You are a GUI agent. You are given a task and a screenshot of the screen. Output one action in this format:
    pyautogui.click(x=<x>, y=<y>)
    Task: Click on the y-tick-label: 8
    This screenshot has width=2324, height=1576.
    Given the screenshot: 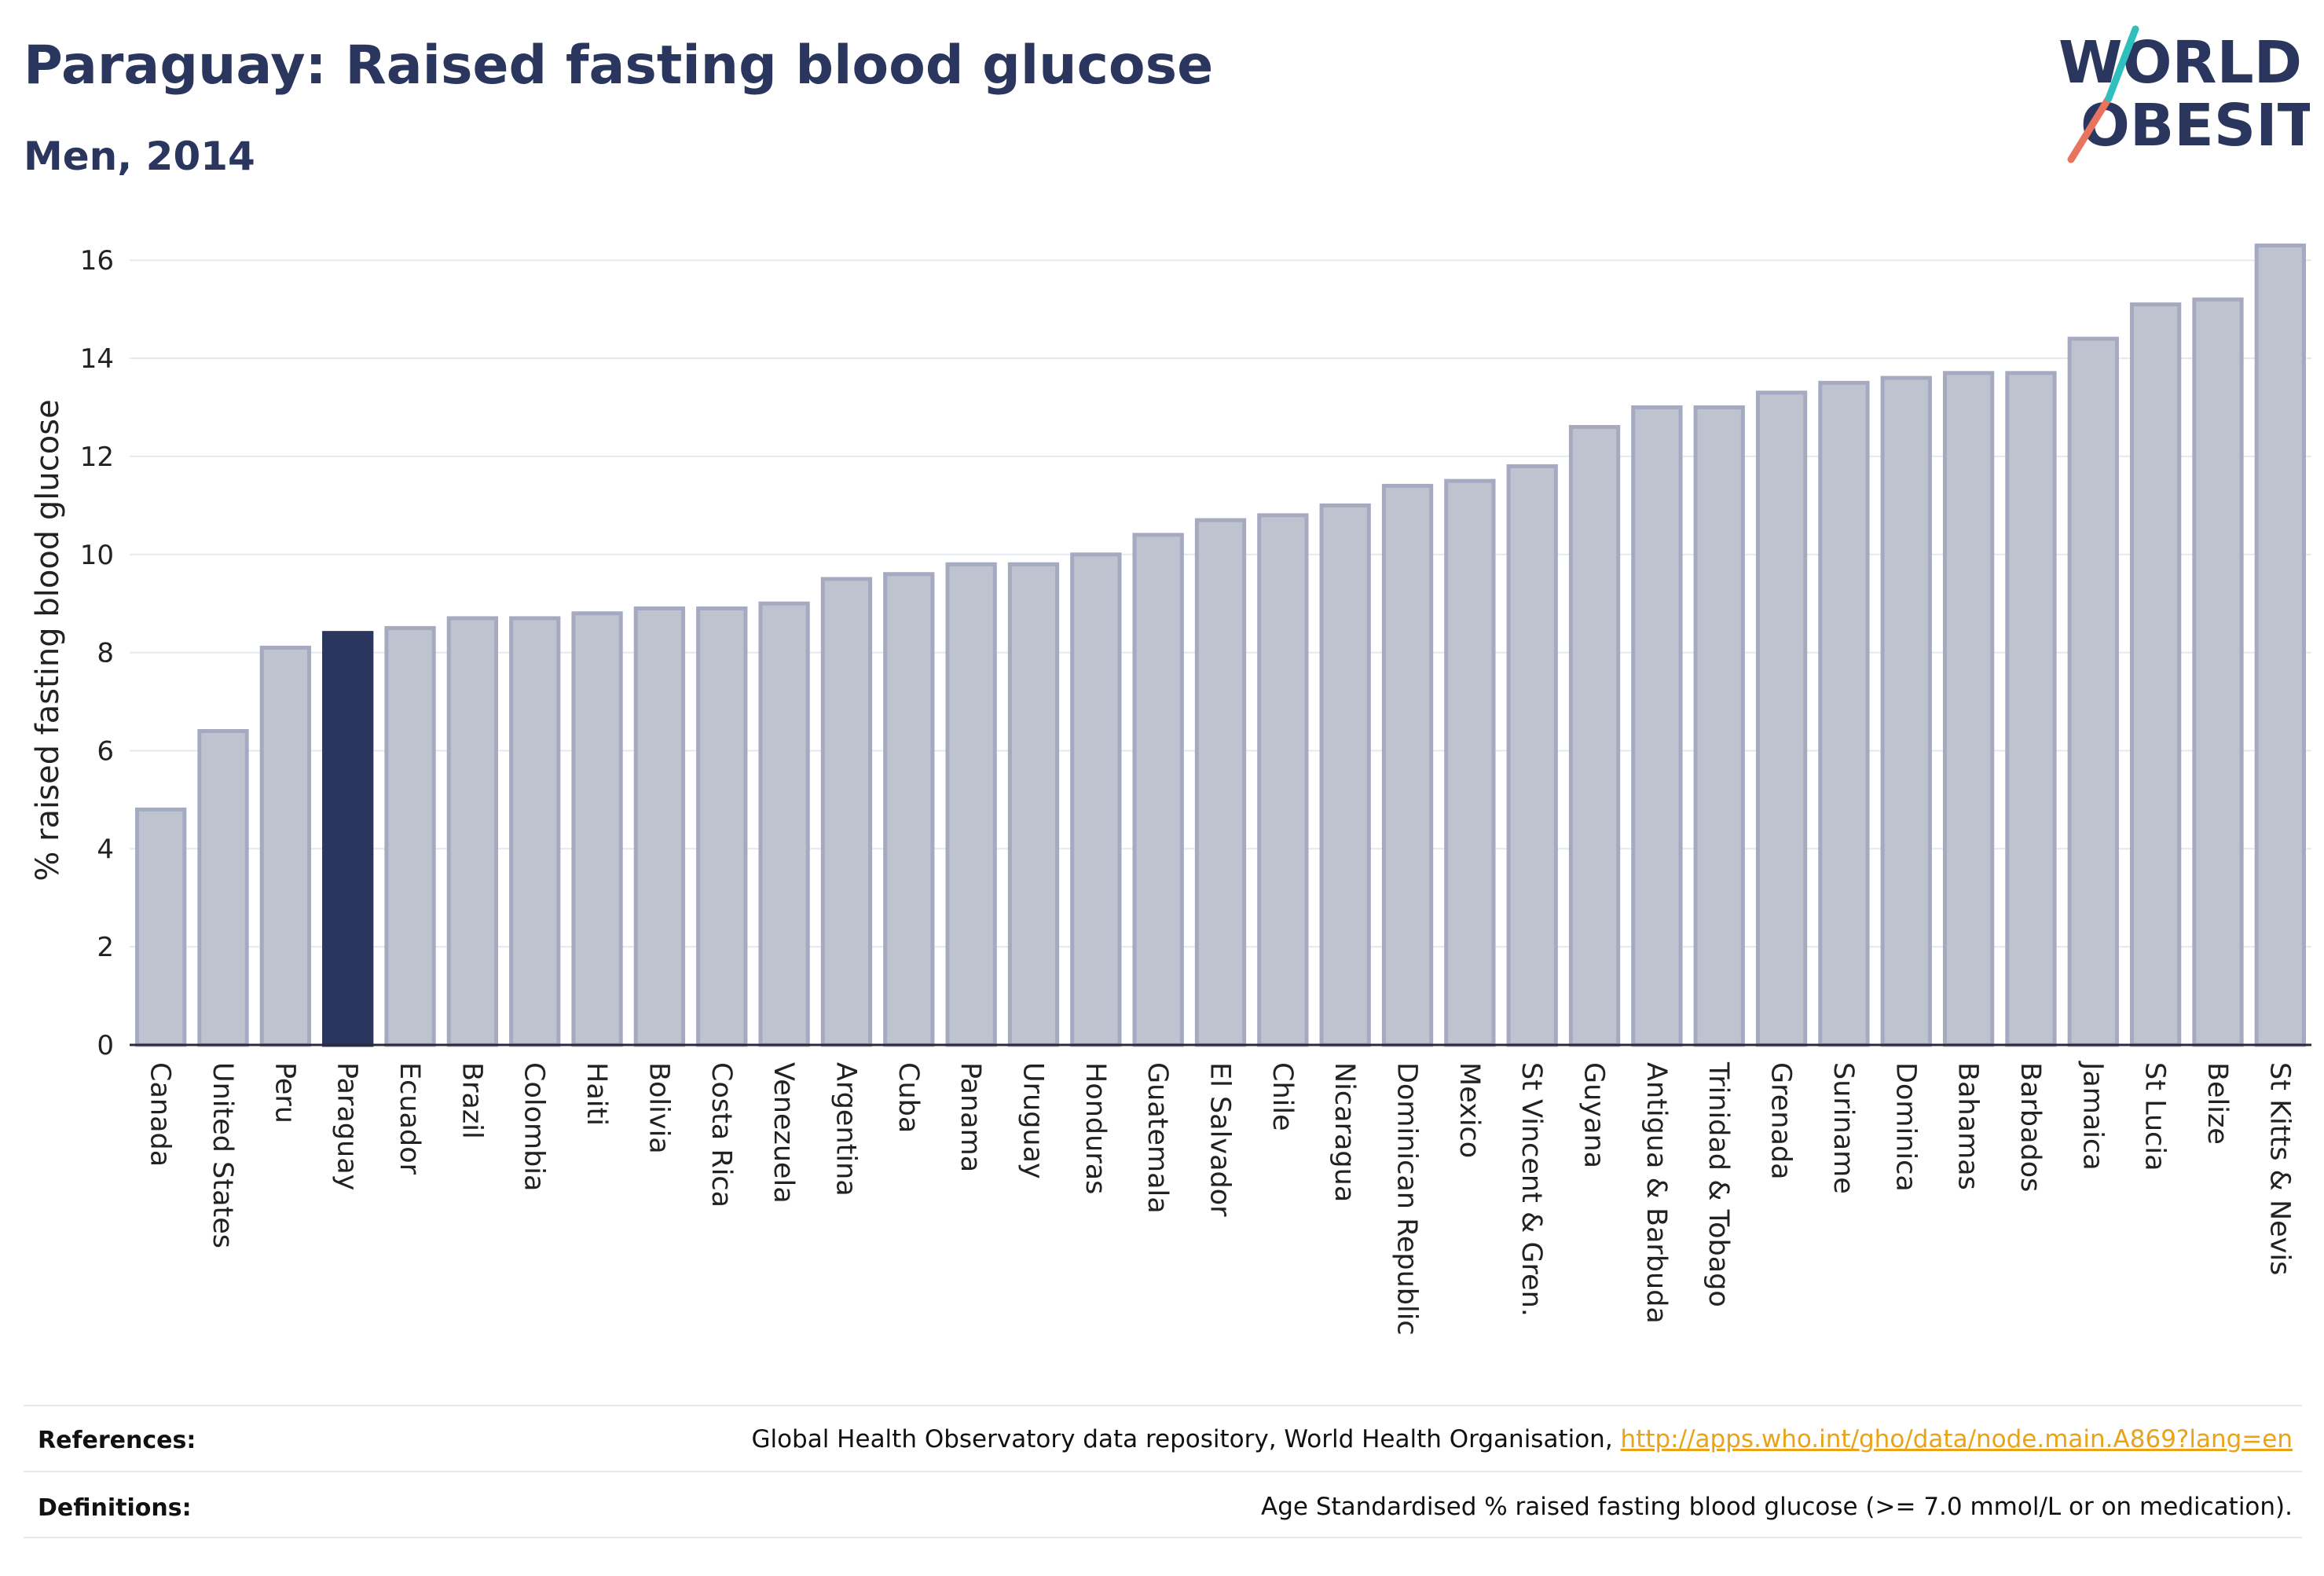 What is the action you would take?
    pyautogui.click(x=105, y=653)
    